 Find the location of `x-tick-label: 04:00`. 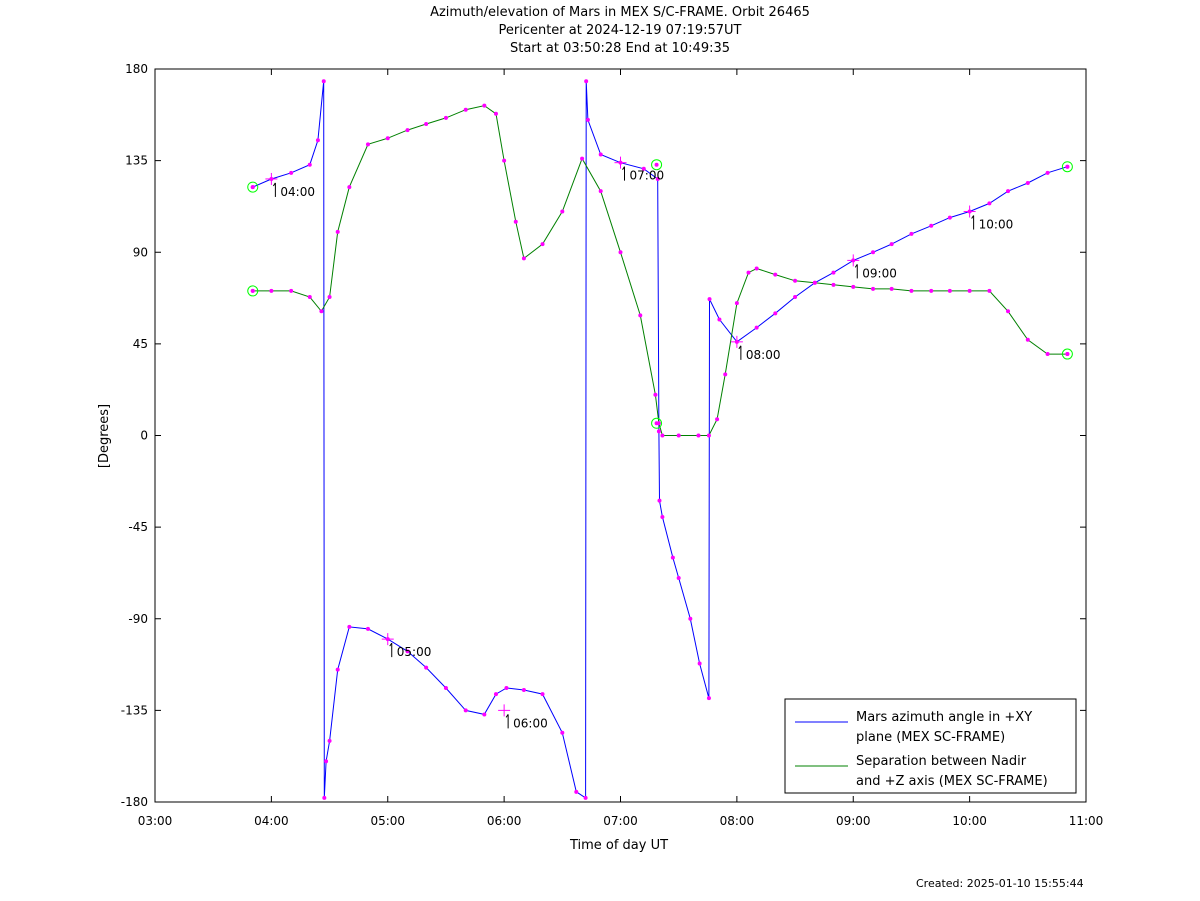

x-tick-label: 04:00 is located at coordinates (271, 821).